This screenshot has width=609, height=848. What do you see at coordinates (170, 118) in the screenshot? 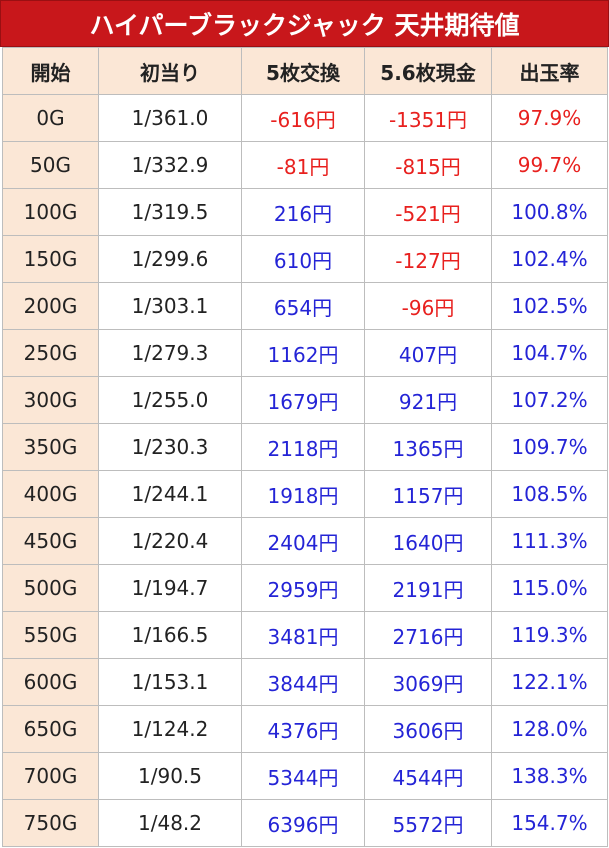
I see `first-hit-cell: 1/361.0` at bounding box center [170, 118].